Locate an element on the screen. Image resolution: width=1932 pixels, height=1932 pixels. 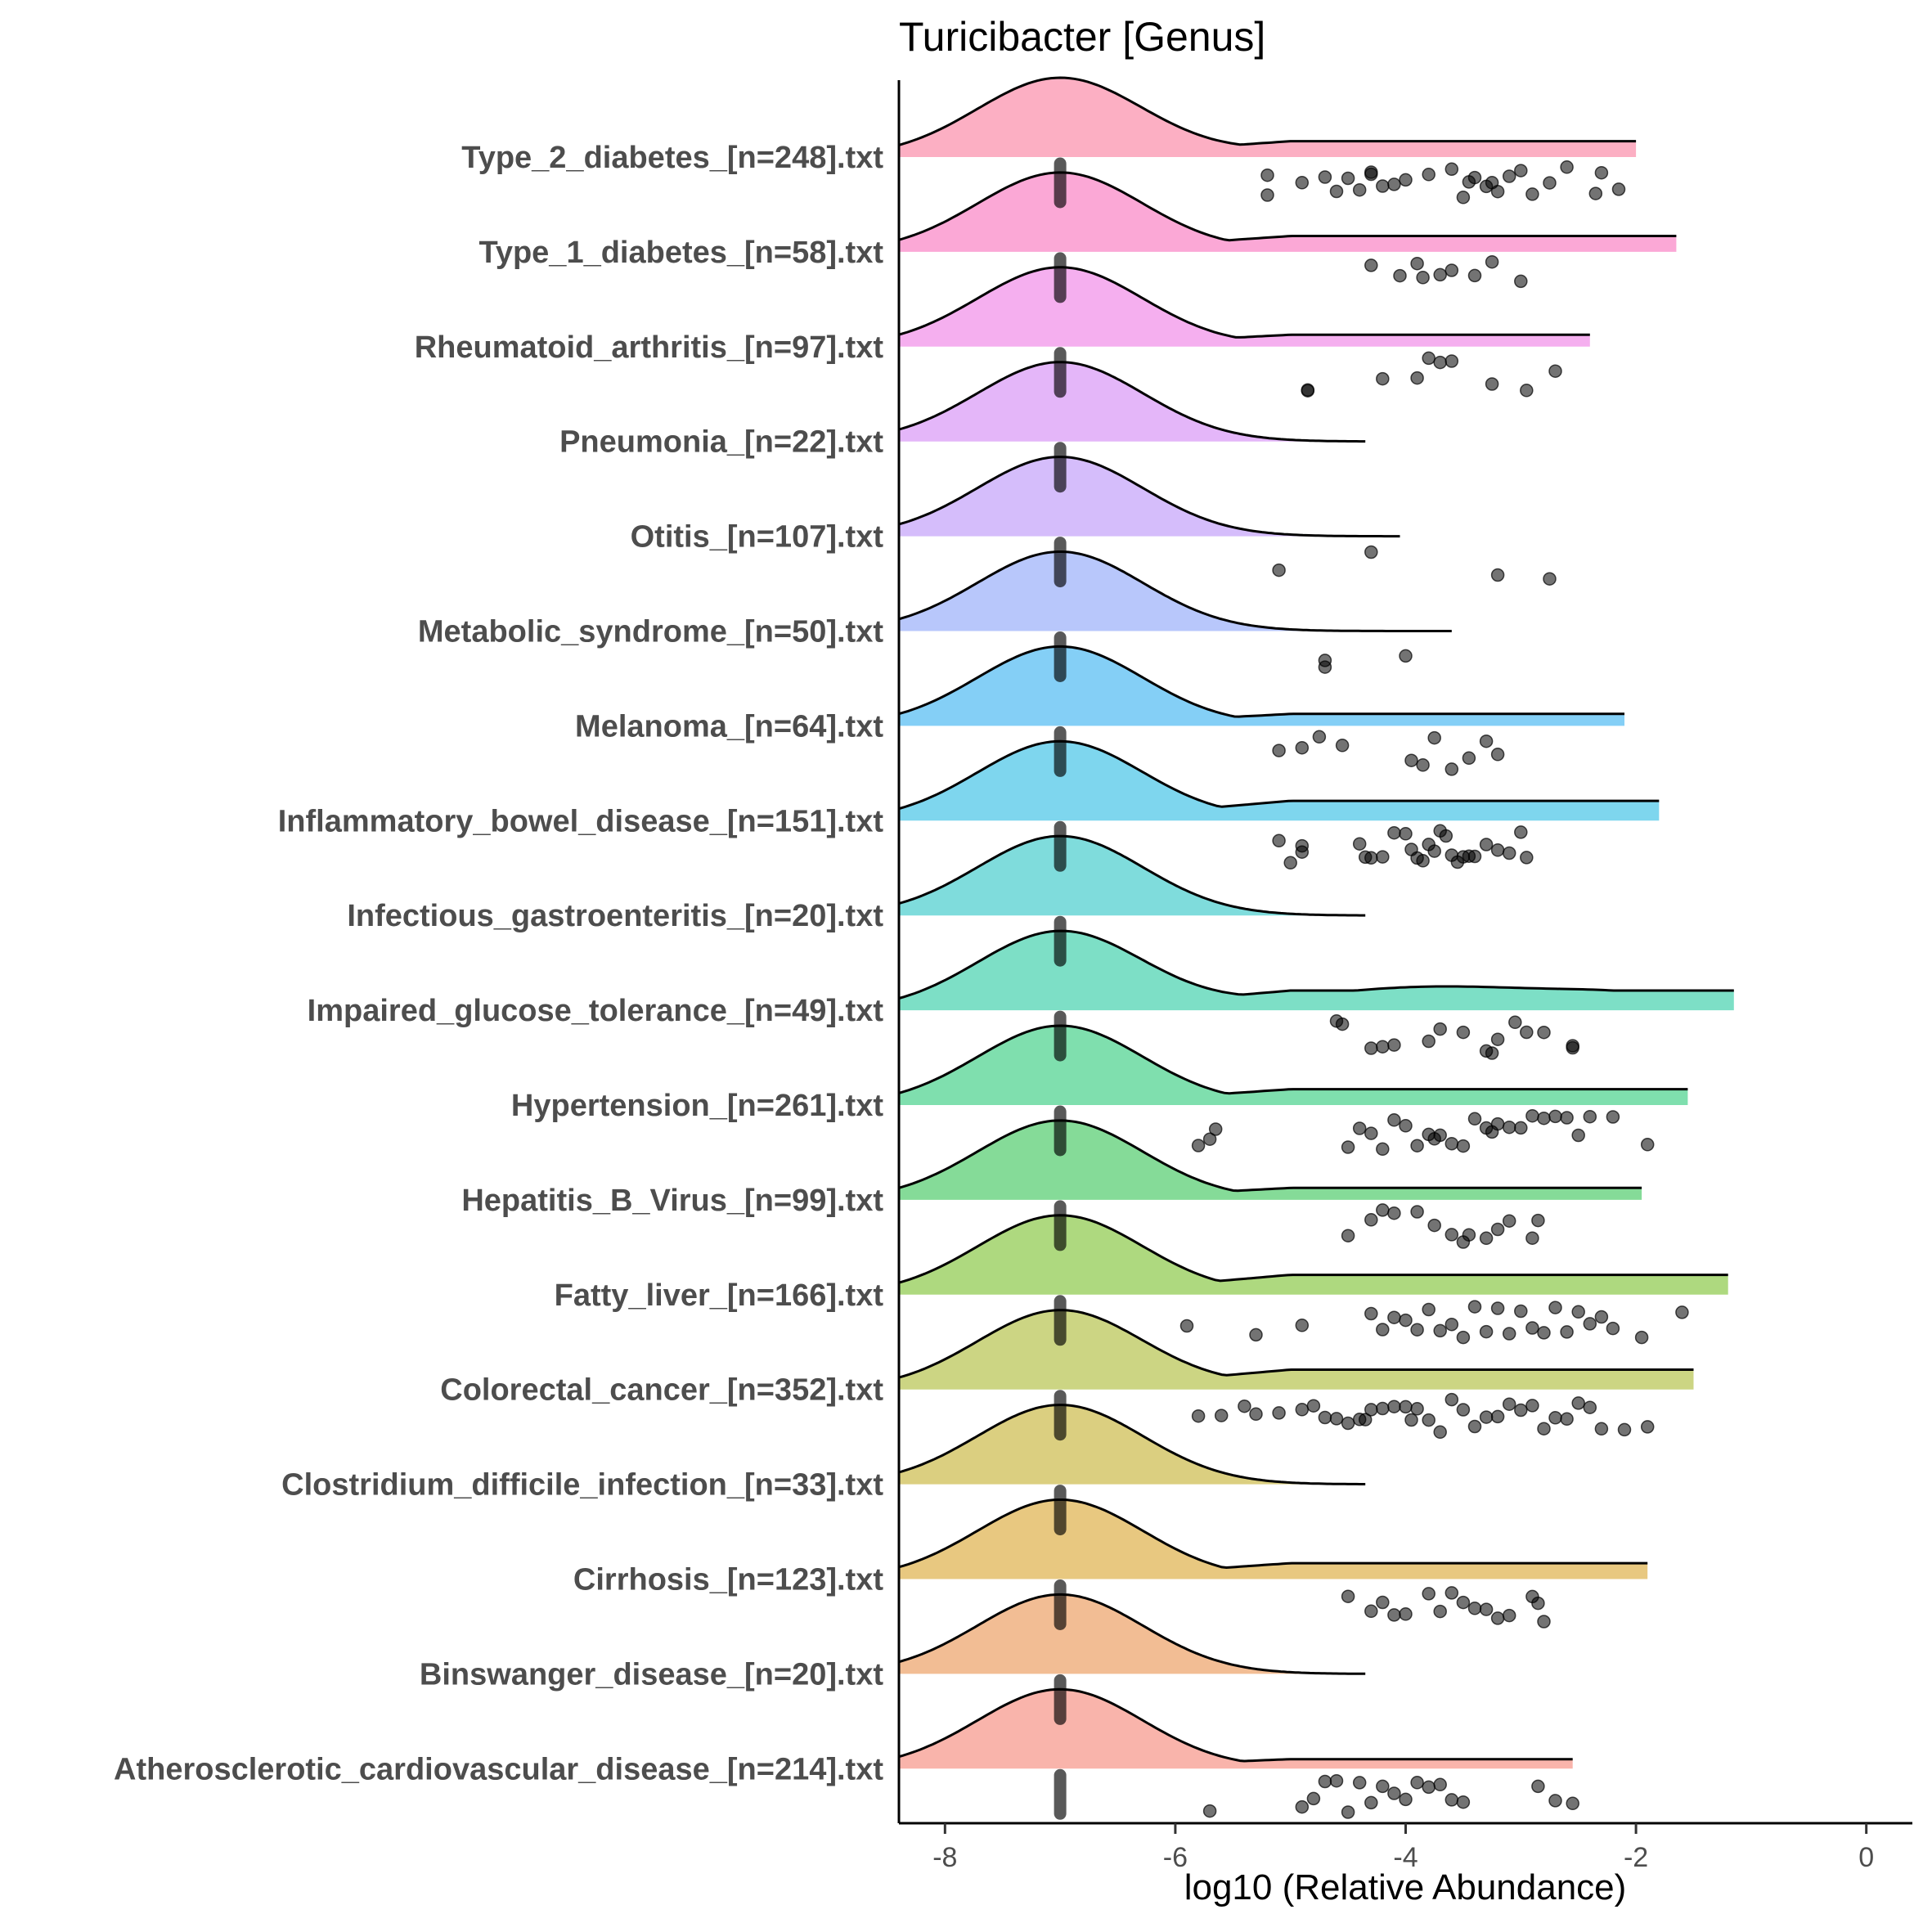
category-label: Metabolic_syndrome_[n=50].txt is located at coordinates (651, 632).